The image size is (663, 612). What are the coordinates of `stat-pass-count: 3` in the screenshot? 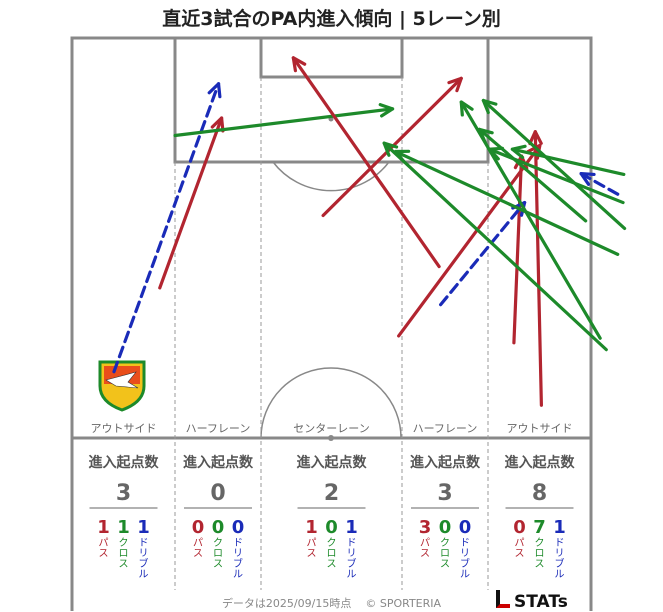 It's located at (425, 527).